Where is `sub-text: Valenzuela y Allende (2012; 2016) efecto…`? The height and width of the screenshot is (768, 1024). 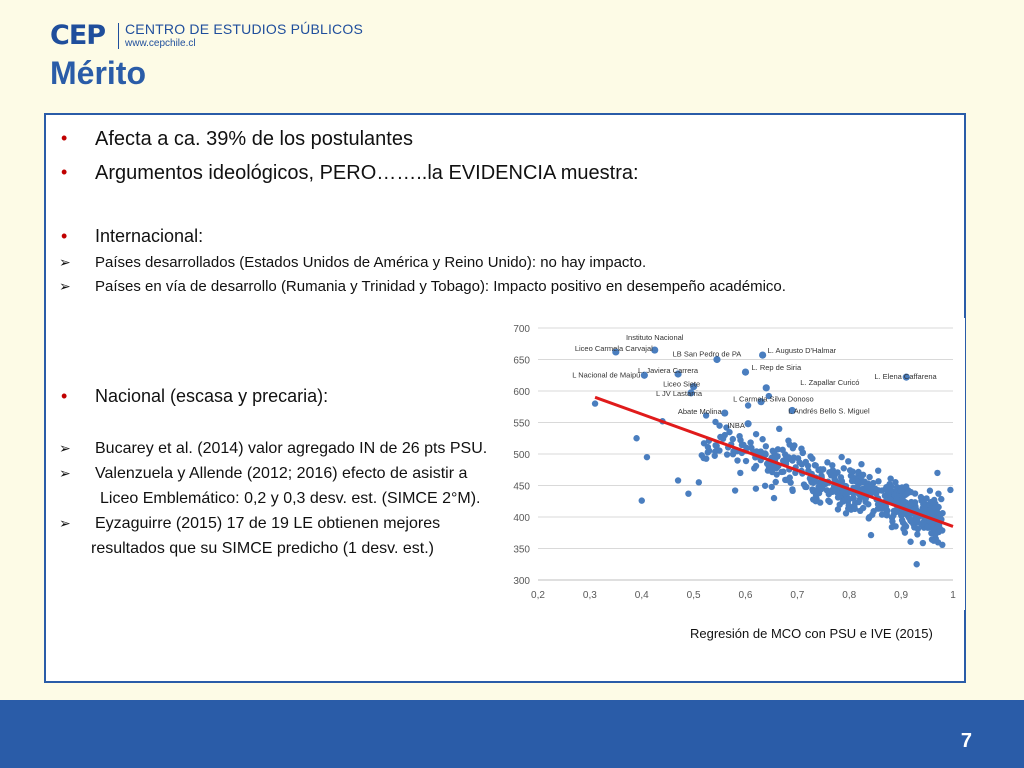
sub-text: Valenzuela y Allende (2012; 2016) efecto… is located at coordinates (281, 473).